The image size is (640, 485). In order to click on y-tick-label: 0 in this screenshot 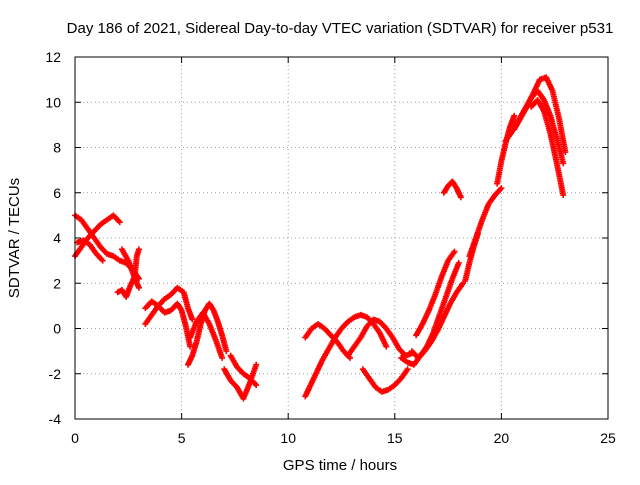, I will do `click(57, 329)`.